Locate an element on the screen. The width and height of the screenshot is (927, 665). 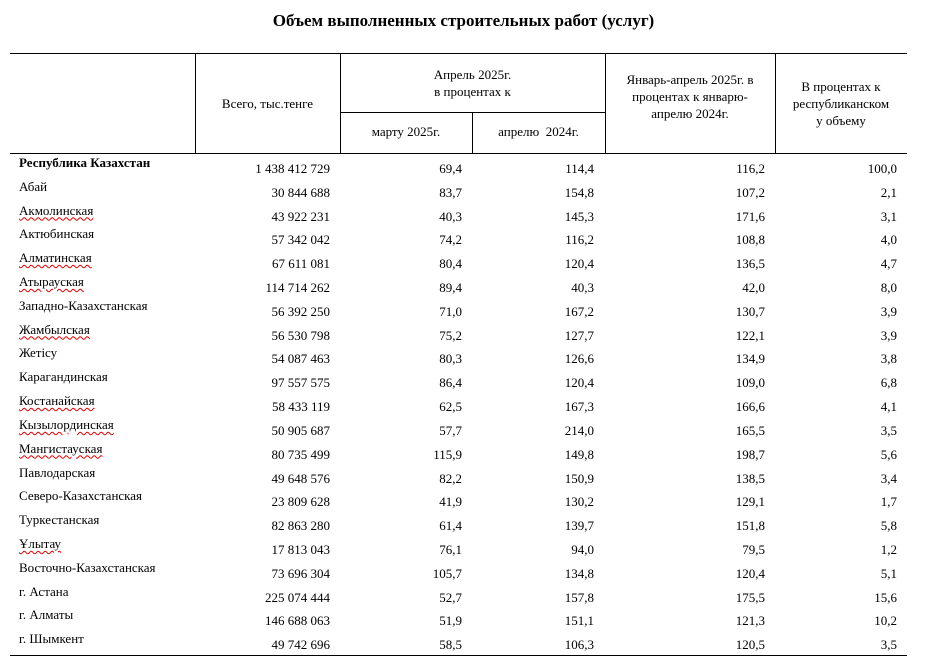
cell: 79,5 is located at coordinates (753, 549).